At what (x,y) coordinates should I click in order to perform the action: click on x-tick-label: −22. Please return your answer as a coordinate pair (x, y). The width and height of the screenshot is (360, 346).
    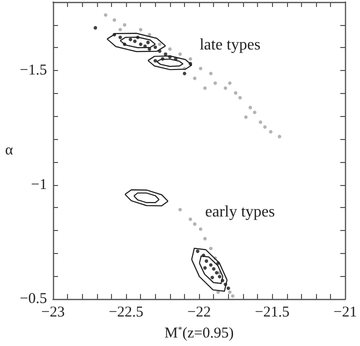
    Looking at the image, I should click on (199, 312).